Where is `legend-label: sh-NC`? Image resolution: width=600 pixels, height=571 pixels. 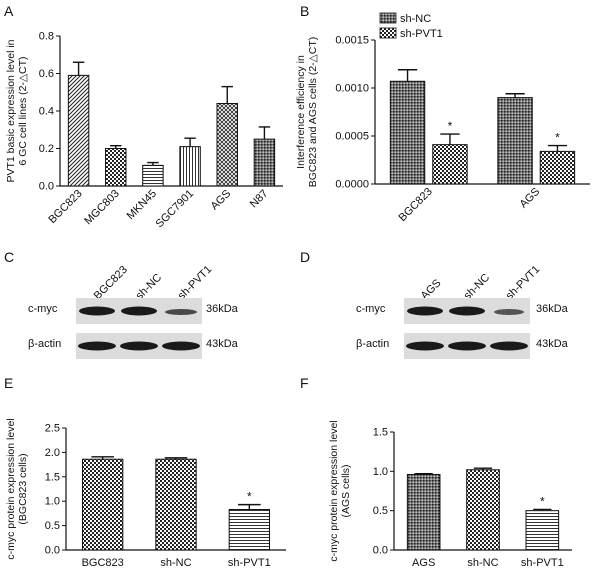 legend-label: sh-NC is located at coordinates (415, 19).